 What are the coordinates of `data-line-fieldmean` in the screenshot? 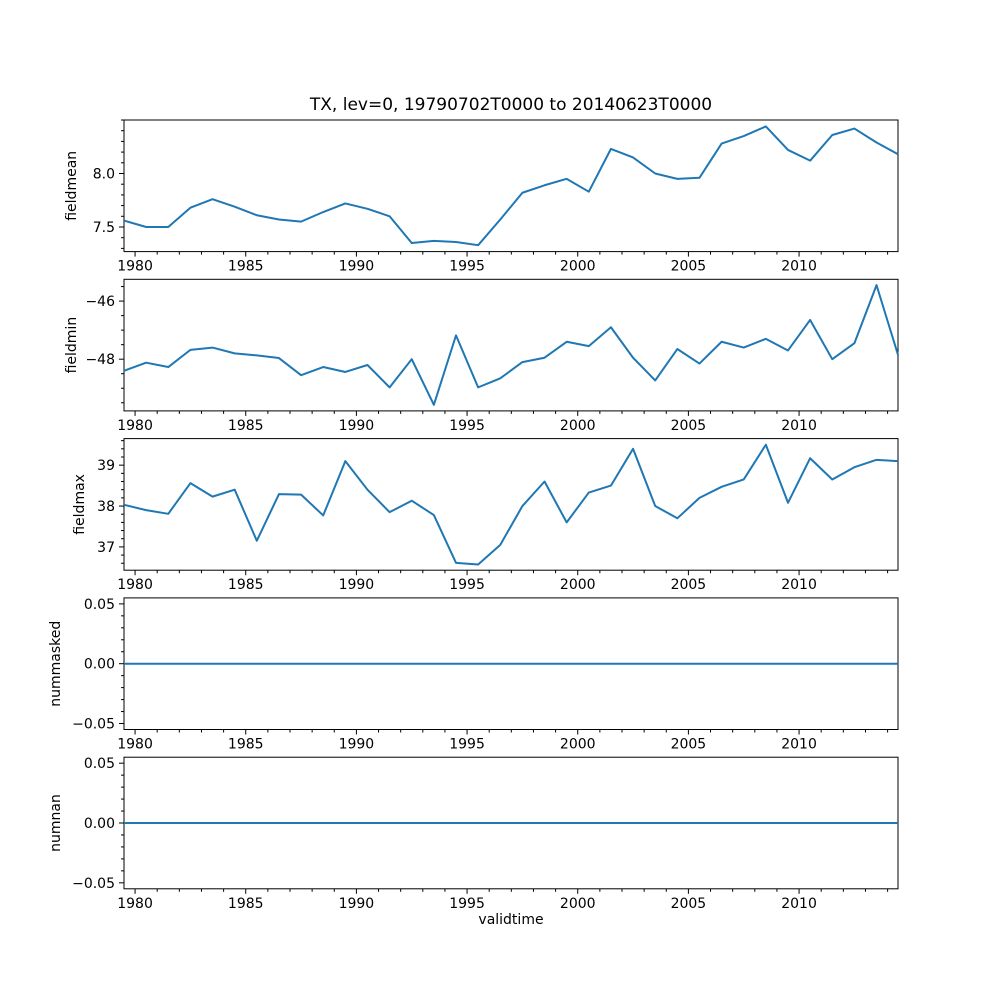 It's located at (511, 186).